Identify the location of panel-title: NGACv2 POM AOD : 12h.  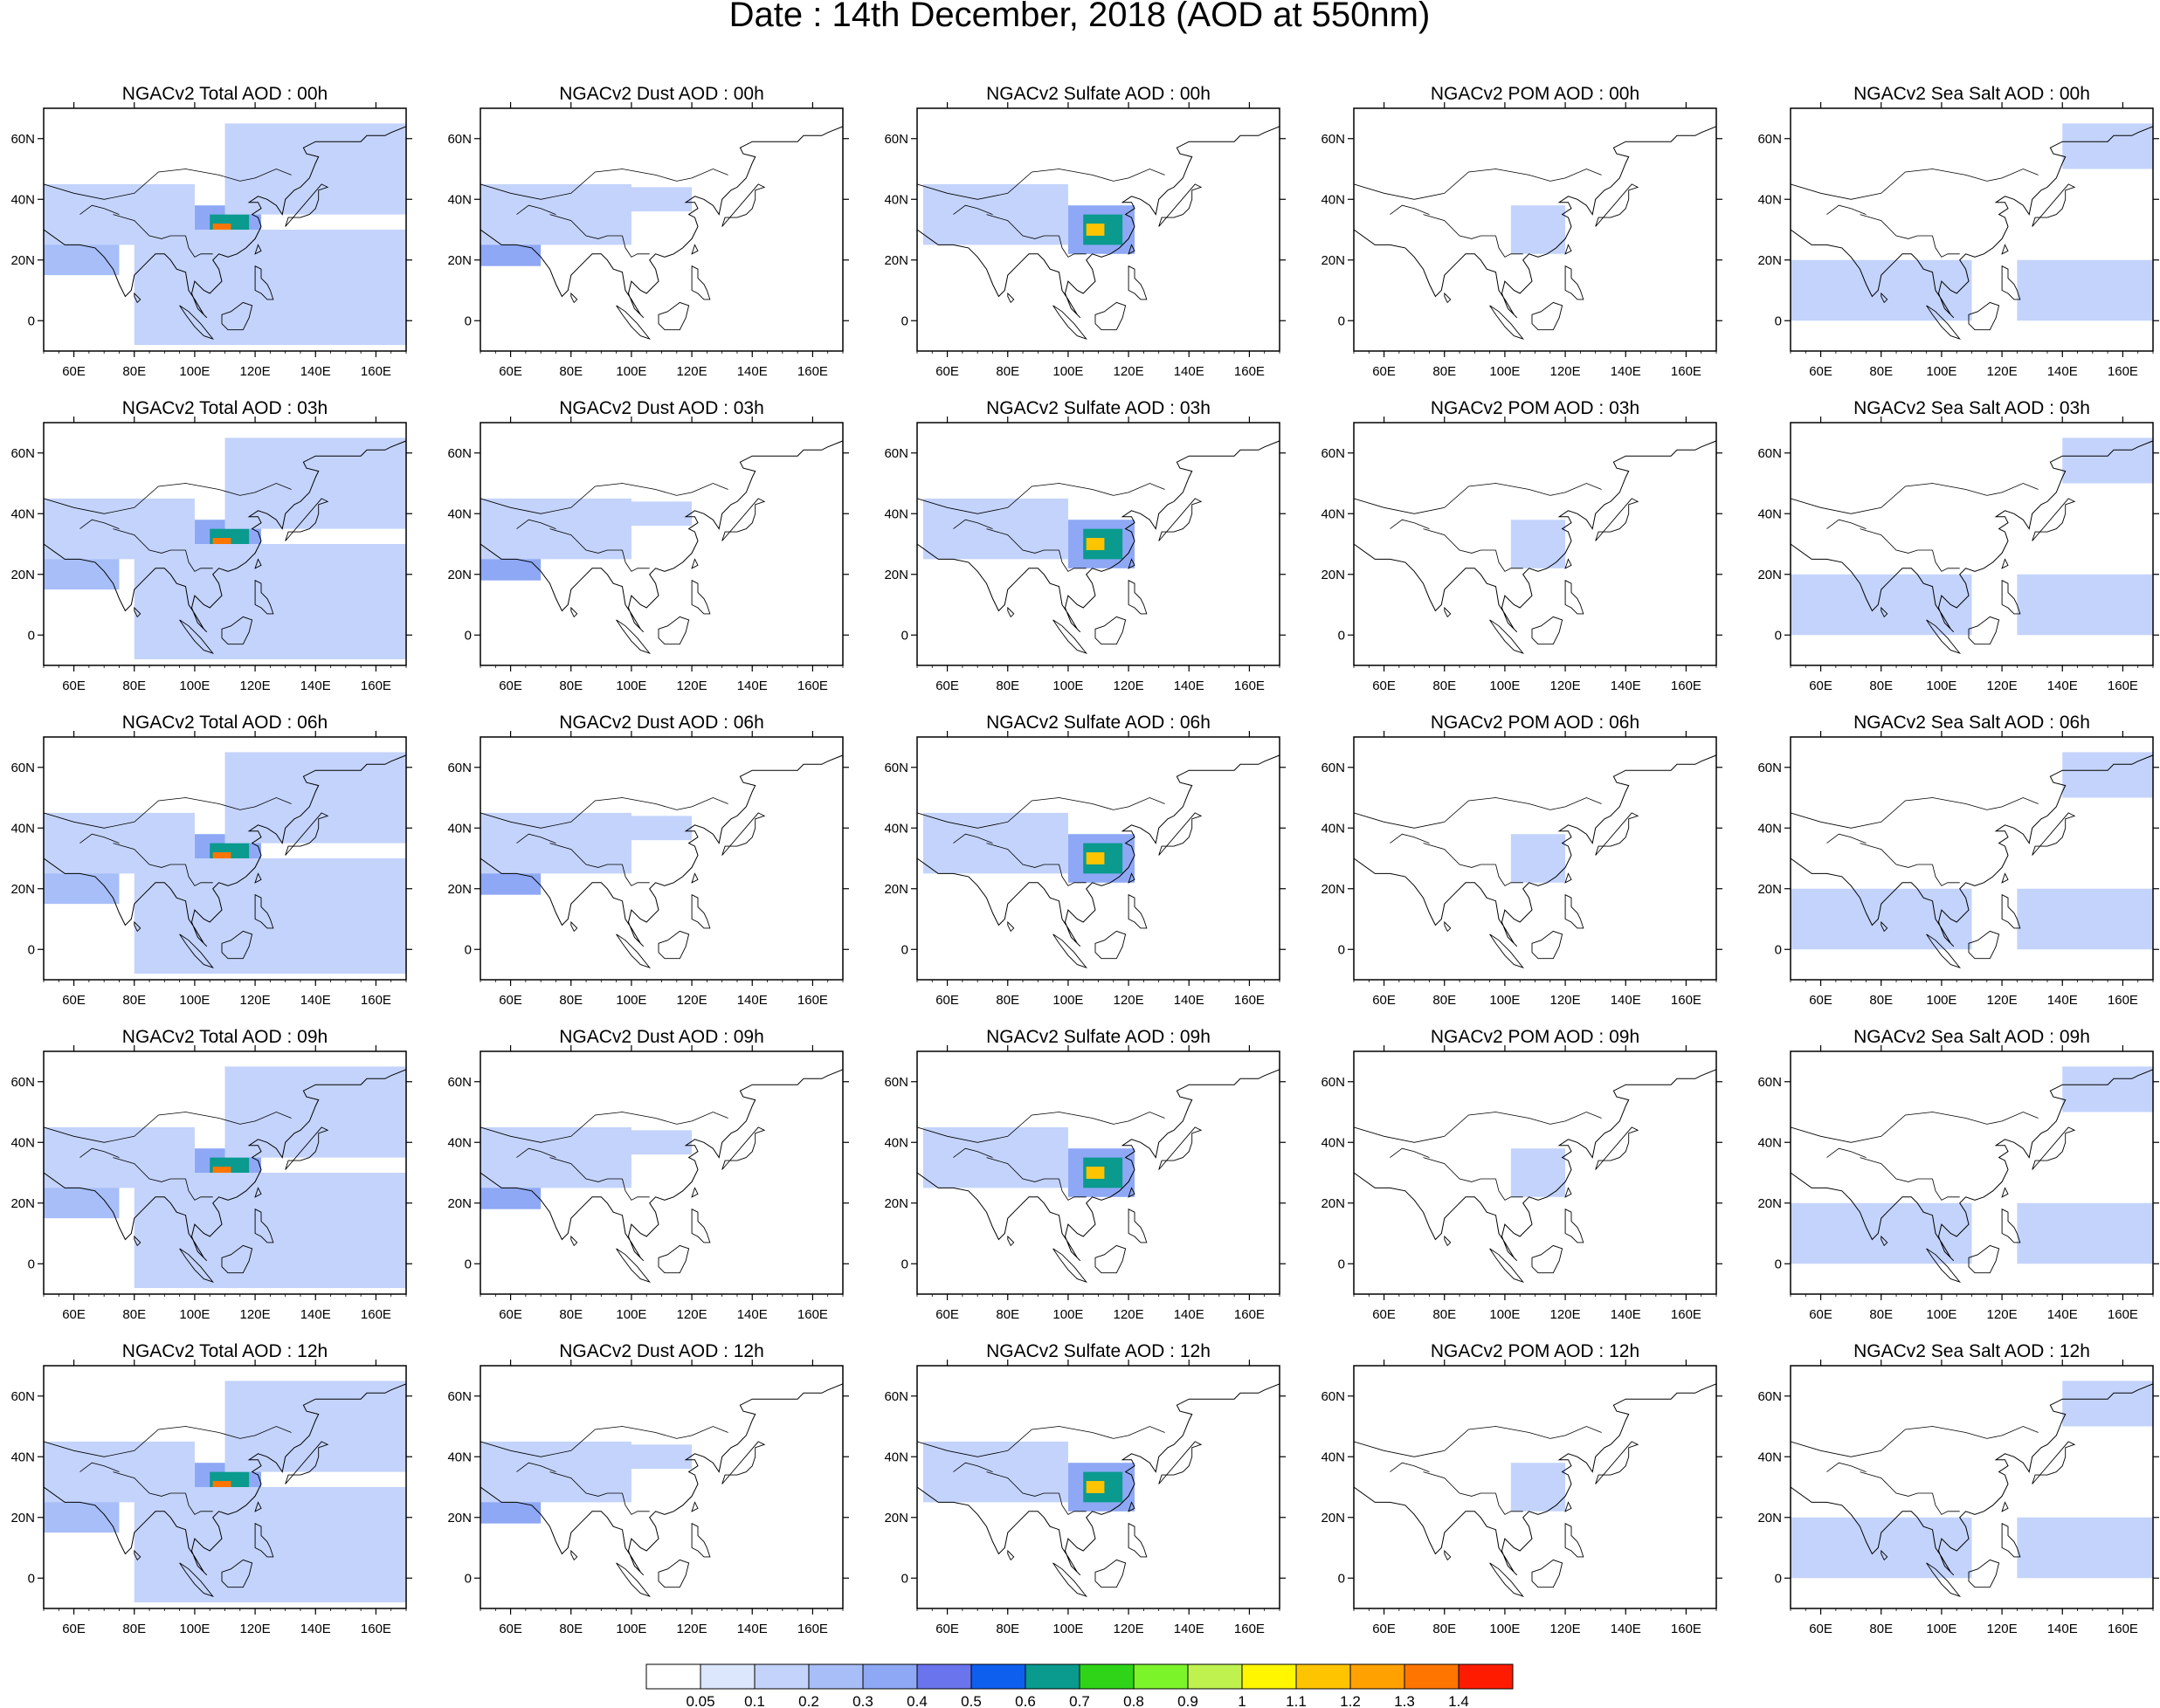
(1535, 1351).